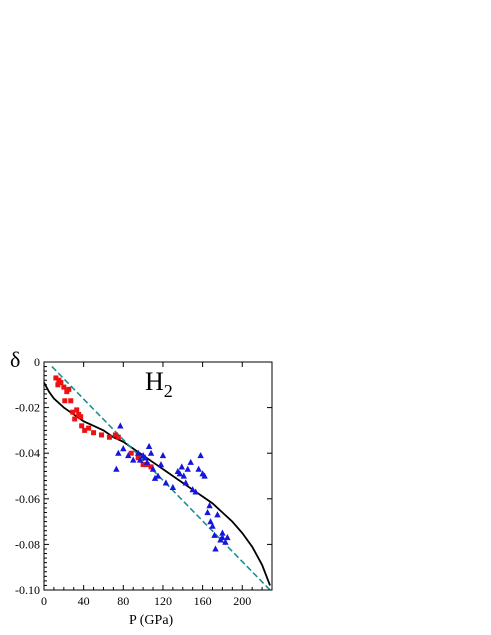 This screenshot has height=635, width=491. I want to click on markers, so click(142, 463).